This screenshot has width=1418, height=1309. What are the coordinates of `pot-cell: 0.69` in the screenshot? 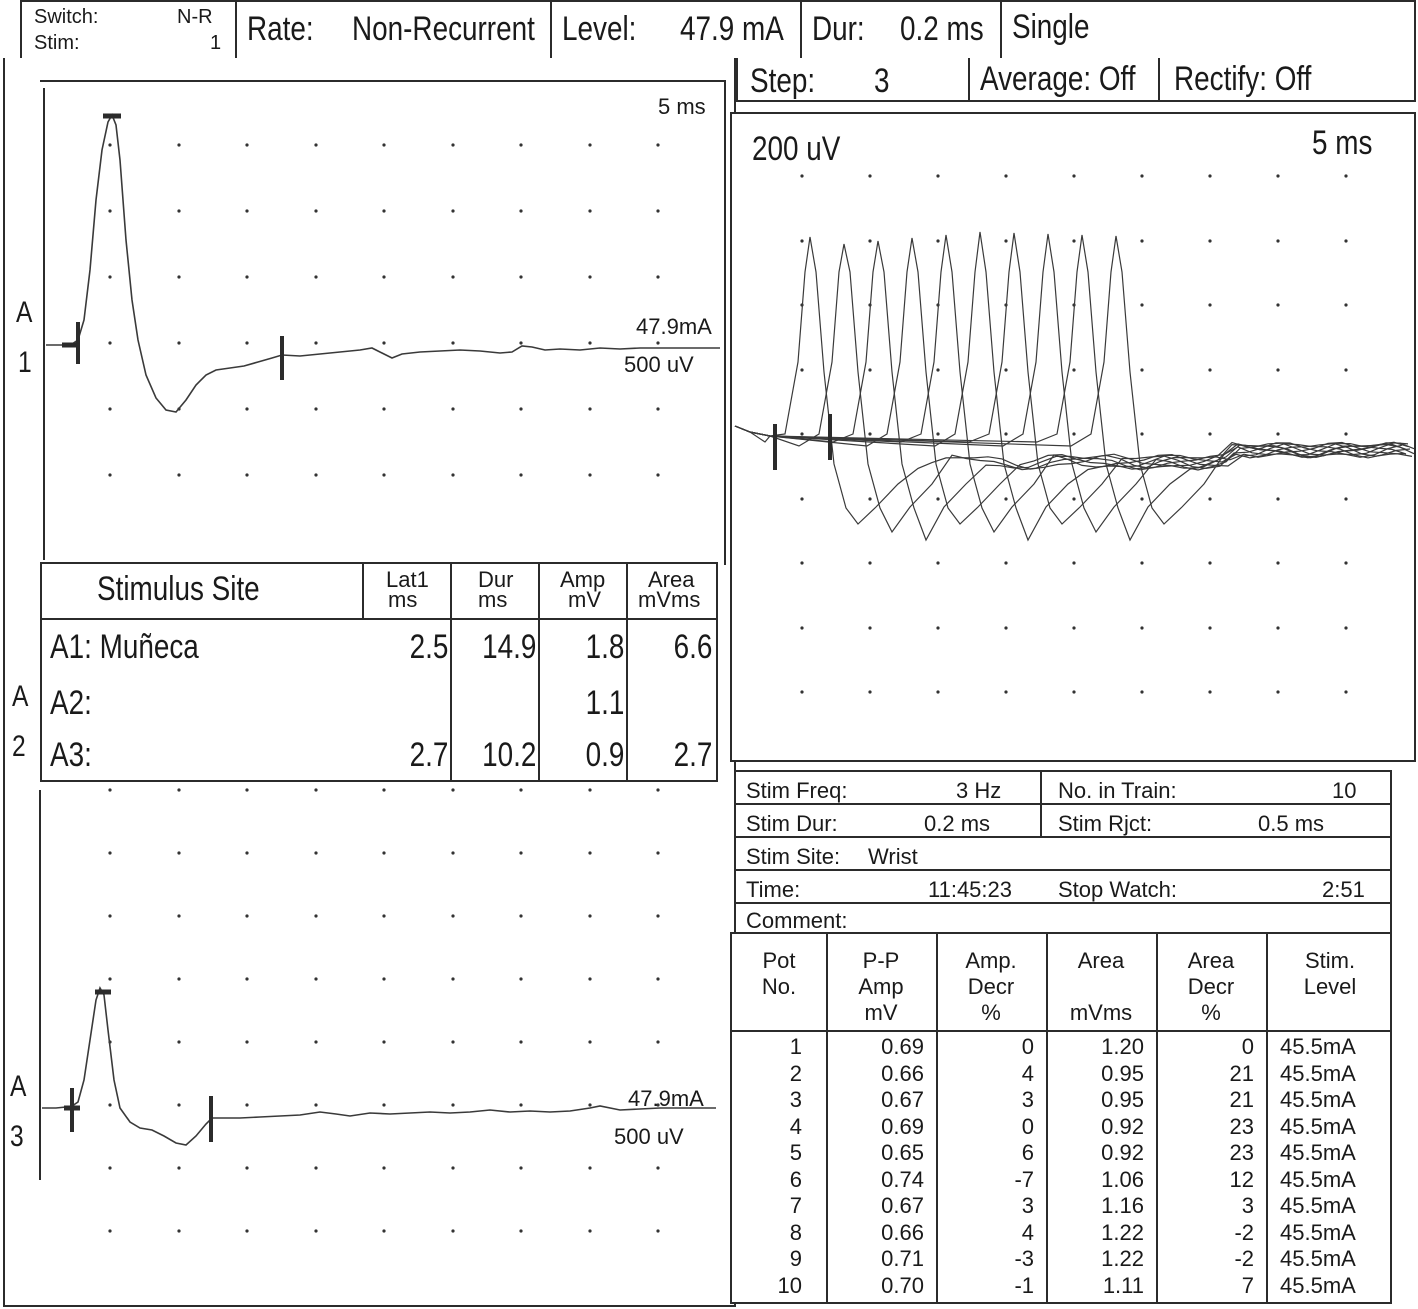 It's located at (902, 1046).